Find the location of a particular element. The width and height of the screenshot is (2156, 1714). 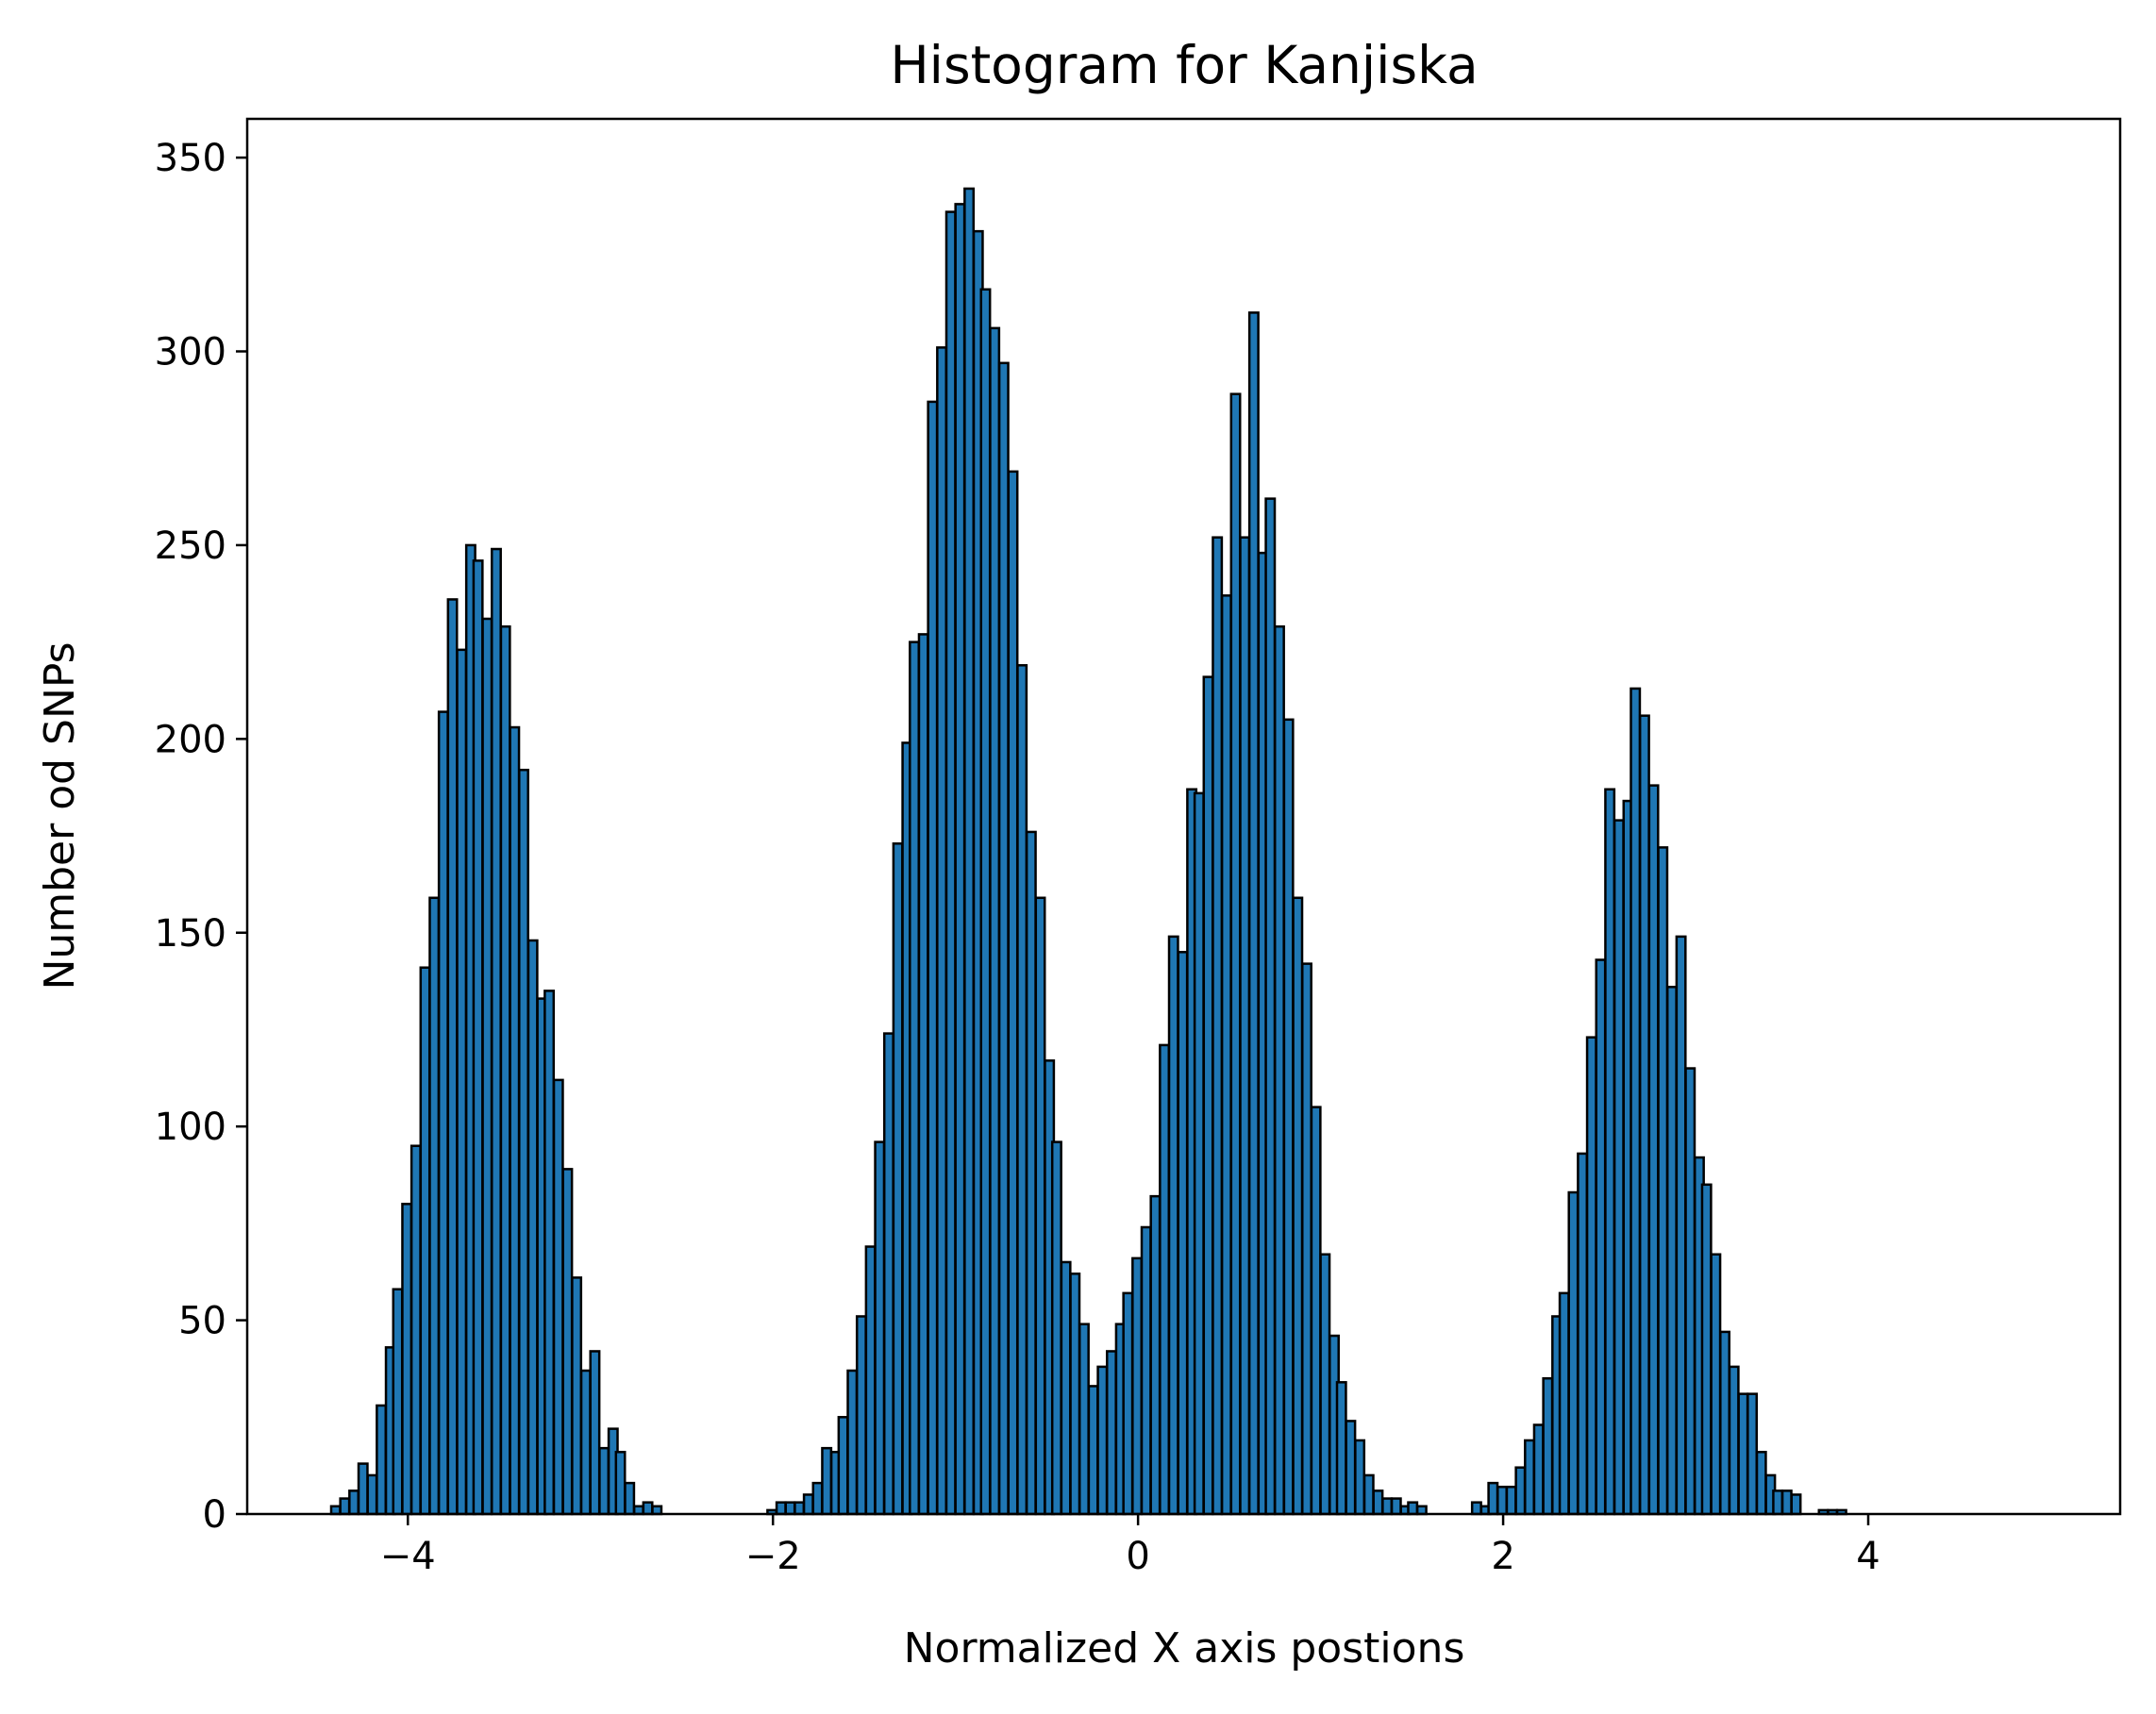

y-tick-label: 250 is located at coordinates (190, 546).